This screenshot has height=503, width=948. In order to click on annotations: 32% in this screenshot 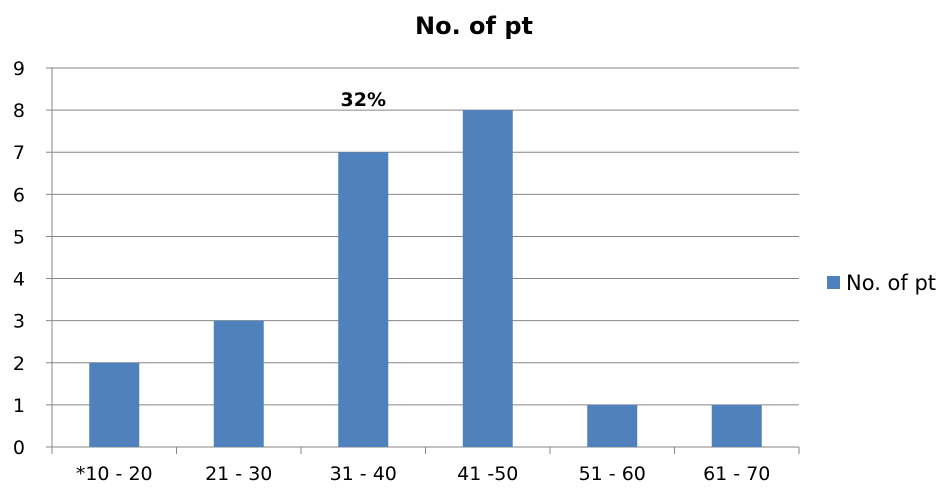, I will do `click(363, 100)`.